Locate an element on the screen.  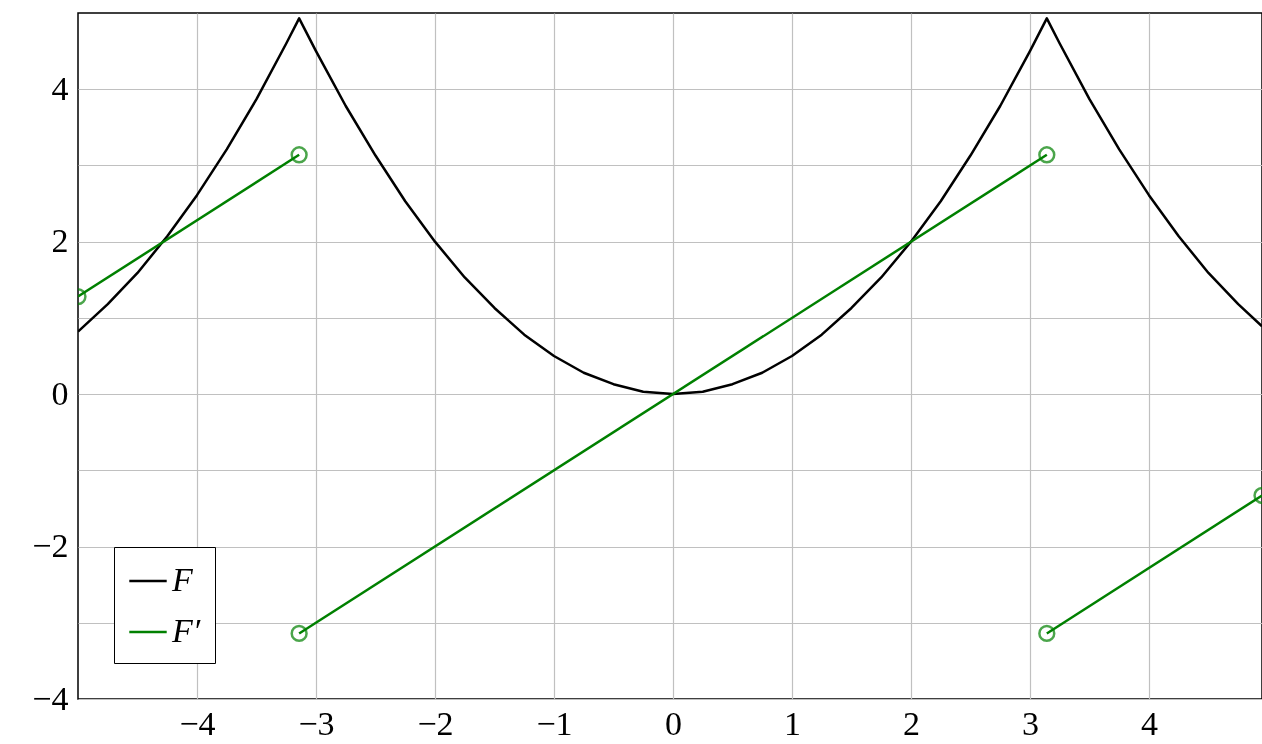
x-tick-label: 2 is located at coordinates (911, 723).